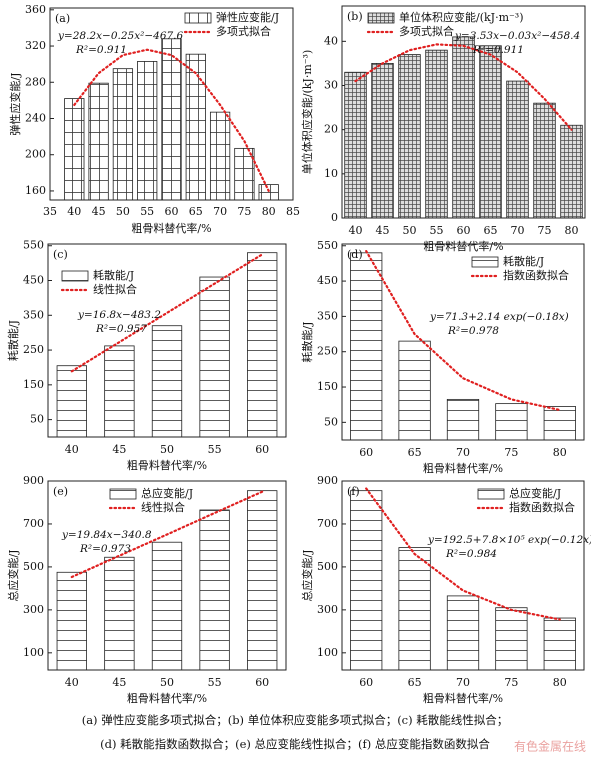 The height and width of the screenshot is (757, 591). I want to click on x-tick-label: 45, so click(99, 211).